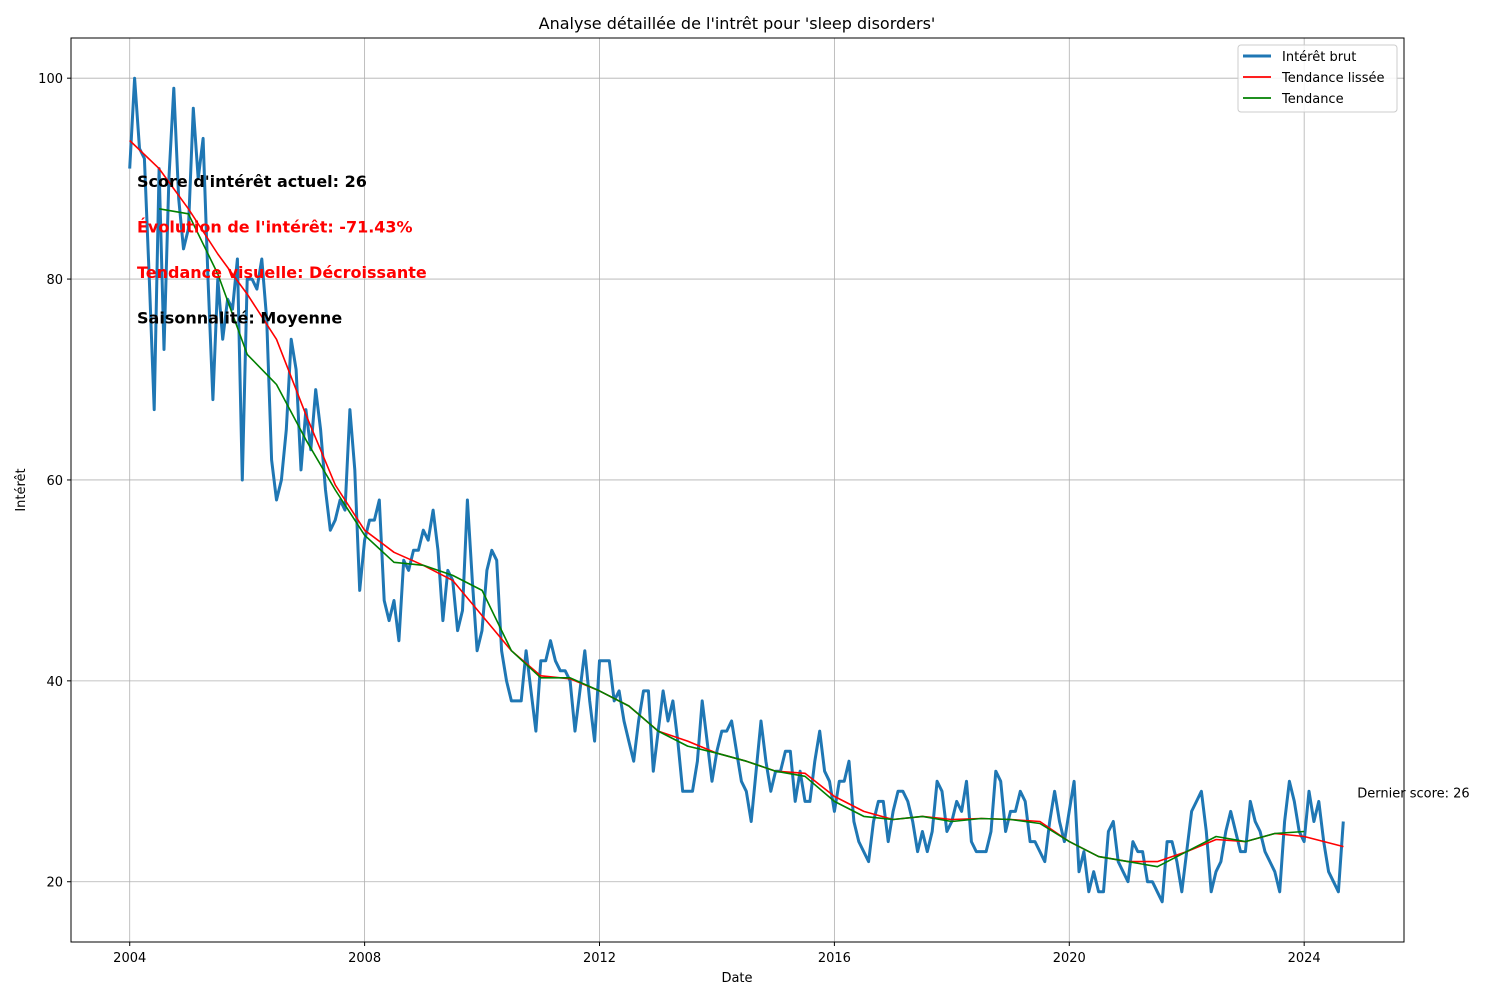  I want to click on x-tick-label: 2024, so click(1304, 958).